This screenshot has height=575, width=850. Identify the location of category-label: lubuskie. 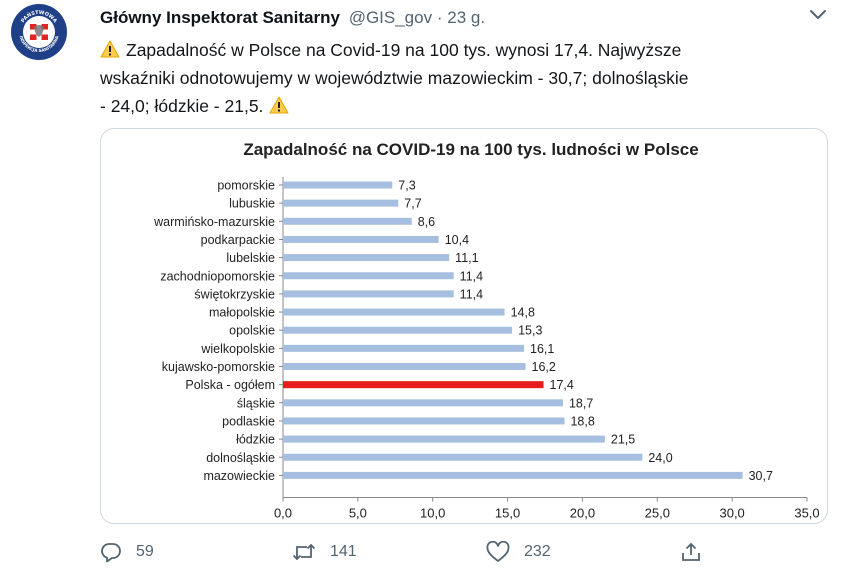
(252, 204).